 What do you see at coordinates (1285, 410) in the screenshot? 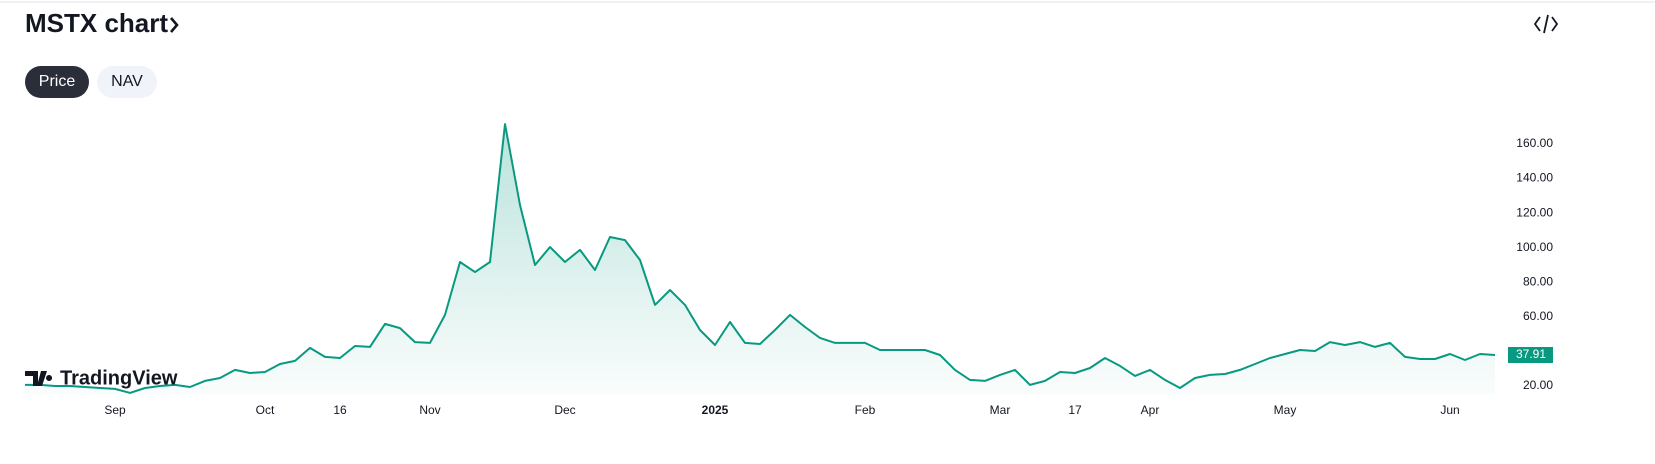
I see `x-tick-label: May` at bounding box center [1285, 410].